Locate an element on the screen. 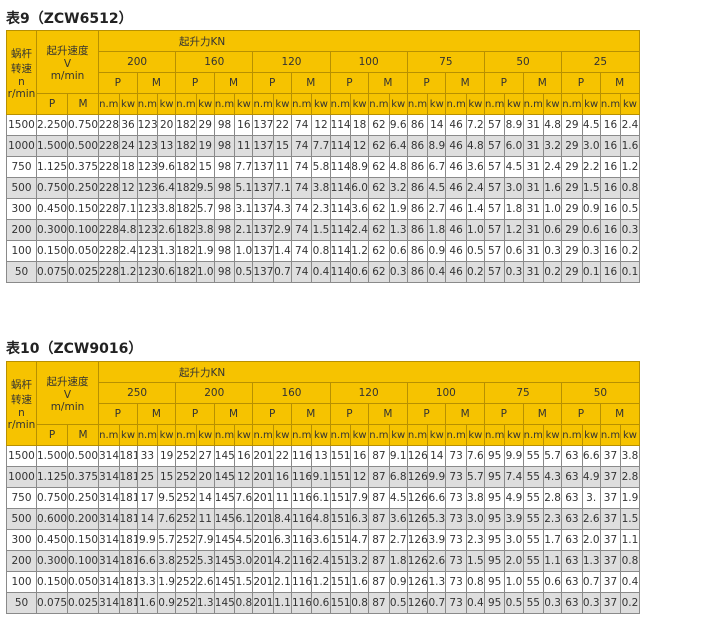  table-cell: 1.500 is located at coordinates (52, 456).